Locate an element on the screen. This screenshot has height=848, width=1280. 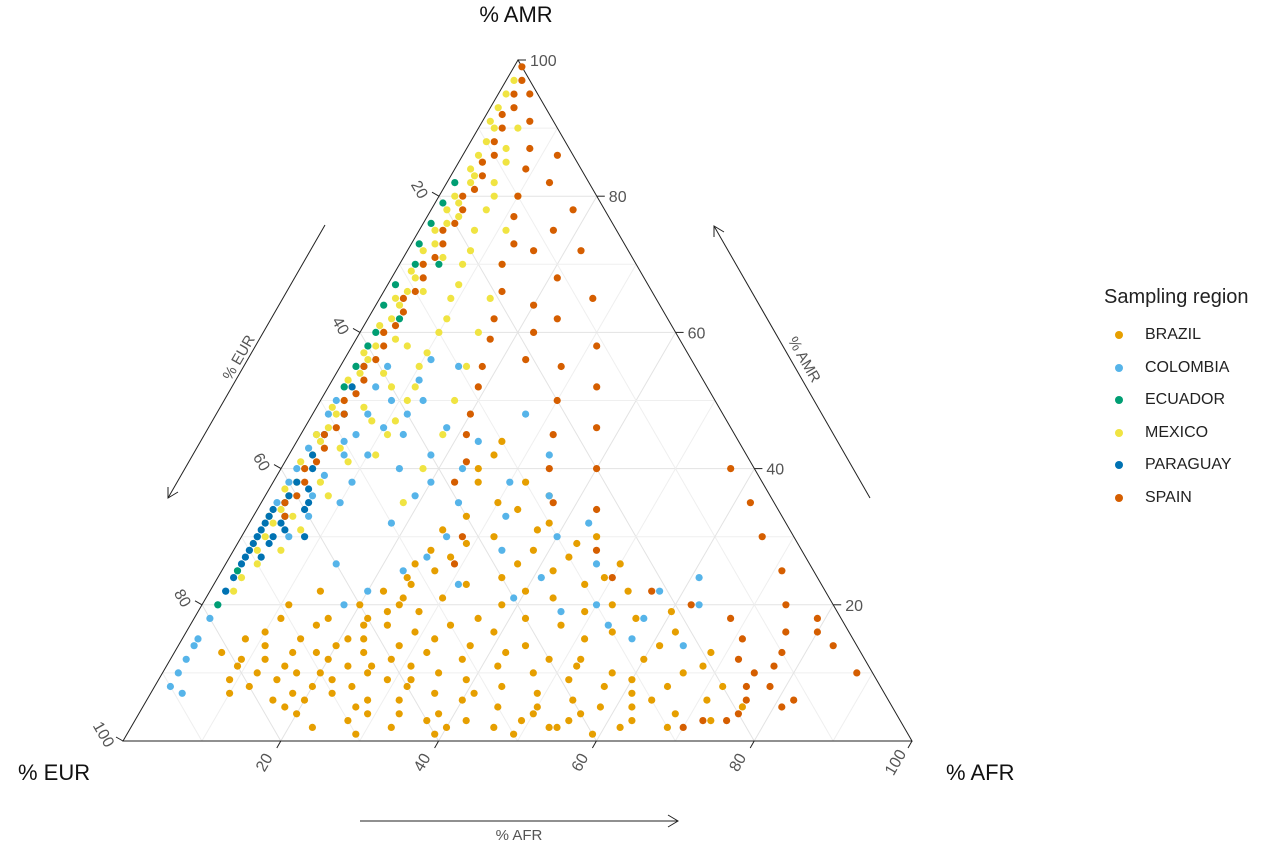
tick-label-eur-20: 20 is located at coordinates (419, 190).